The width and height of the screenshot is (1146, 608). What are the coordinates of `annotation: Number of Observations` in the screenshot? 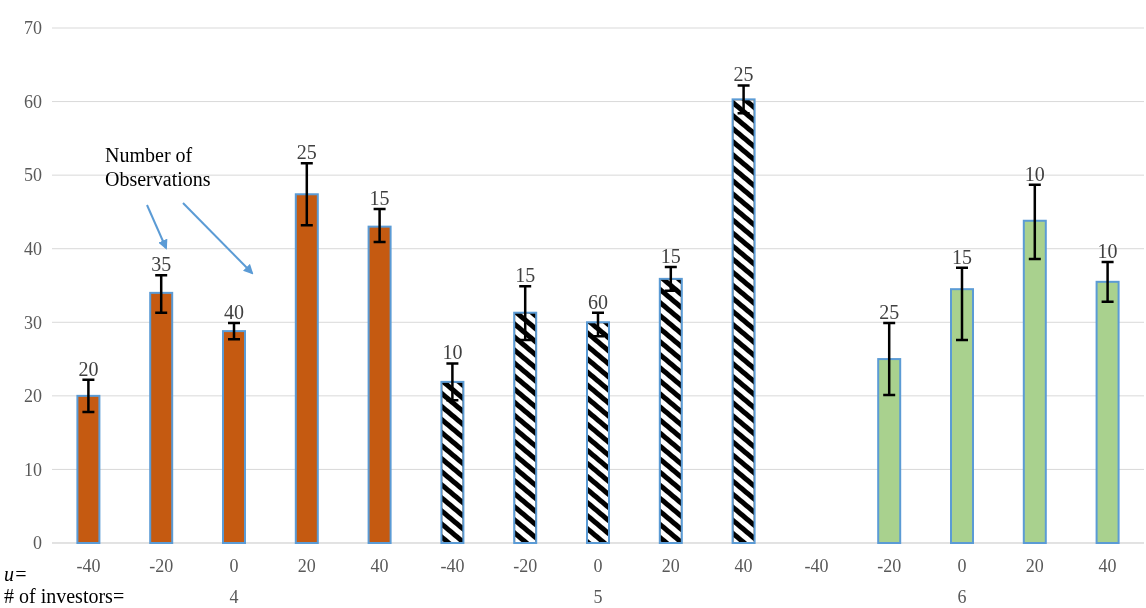 It's located at (158, 167).